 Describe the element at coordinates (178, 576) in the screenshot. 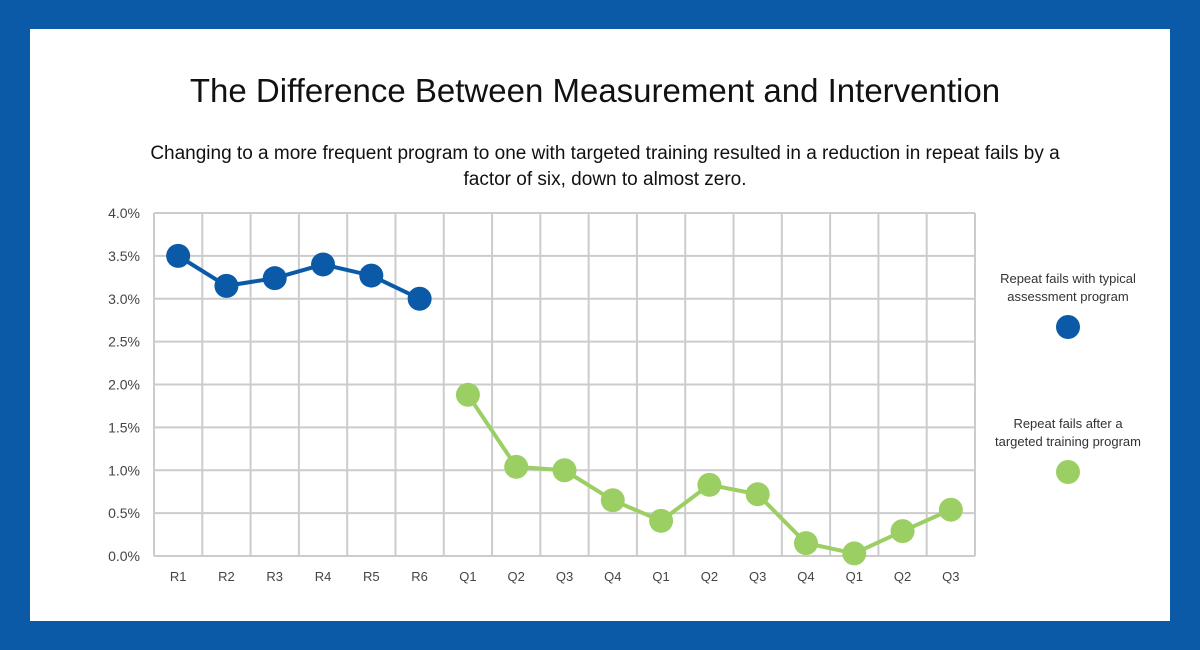

I see `x-tick-label: R1` at that location.